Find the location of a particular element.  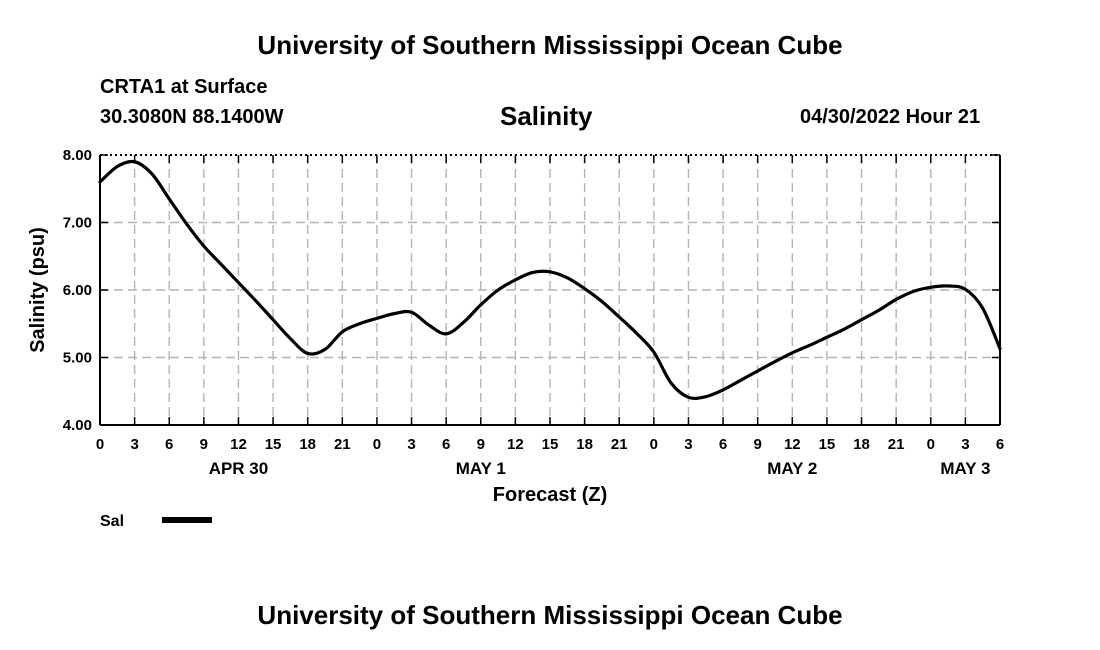

day-label: MAY 3 is located at coordinates (965, 468).